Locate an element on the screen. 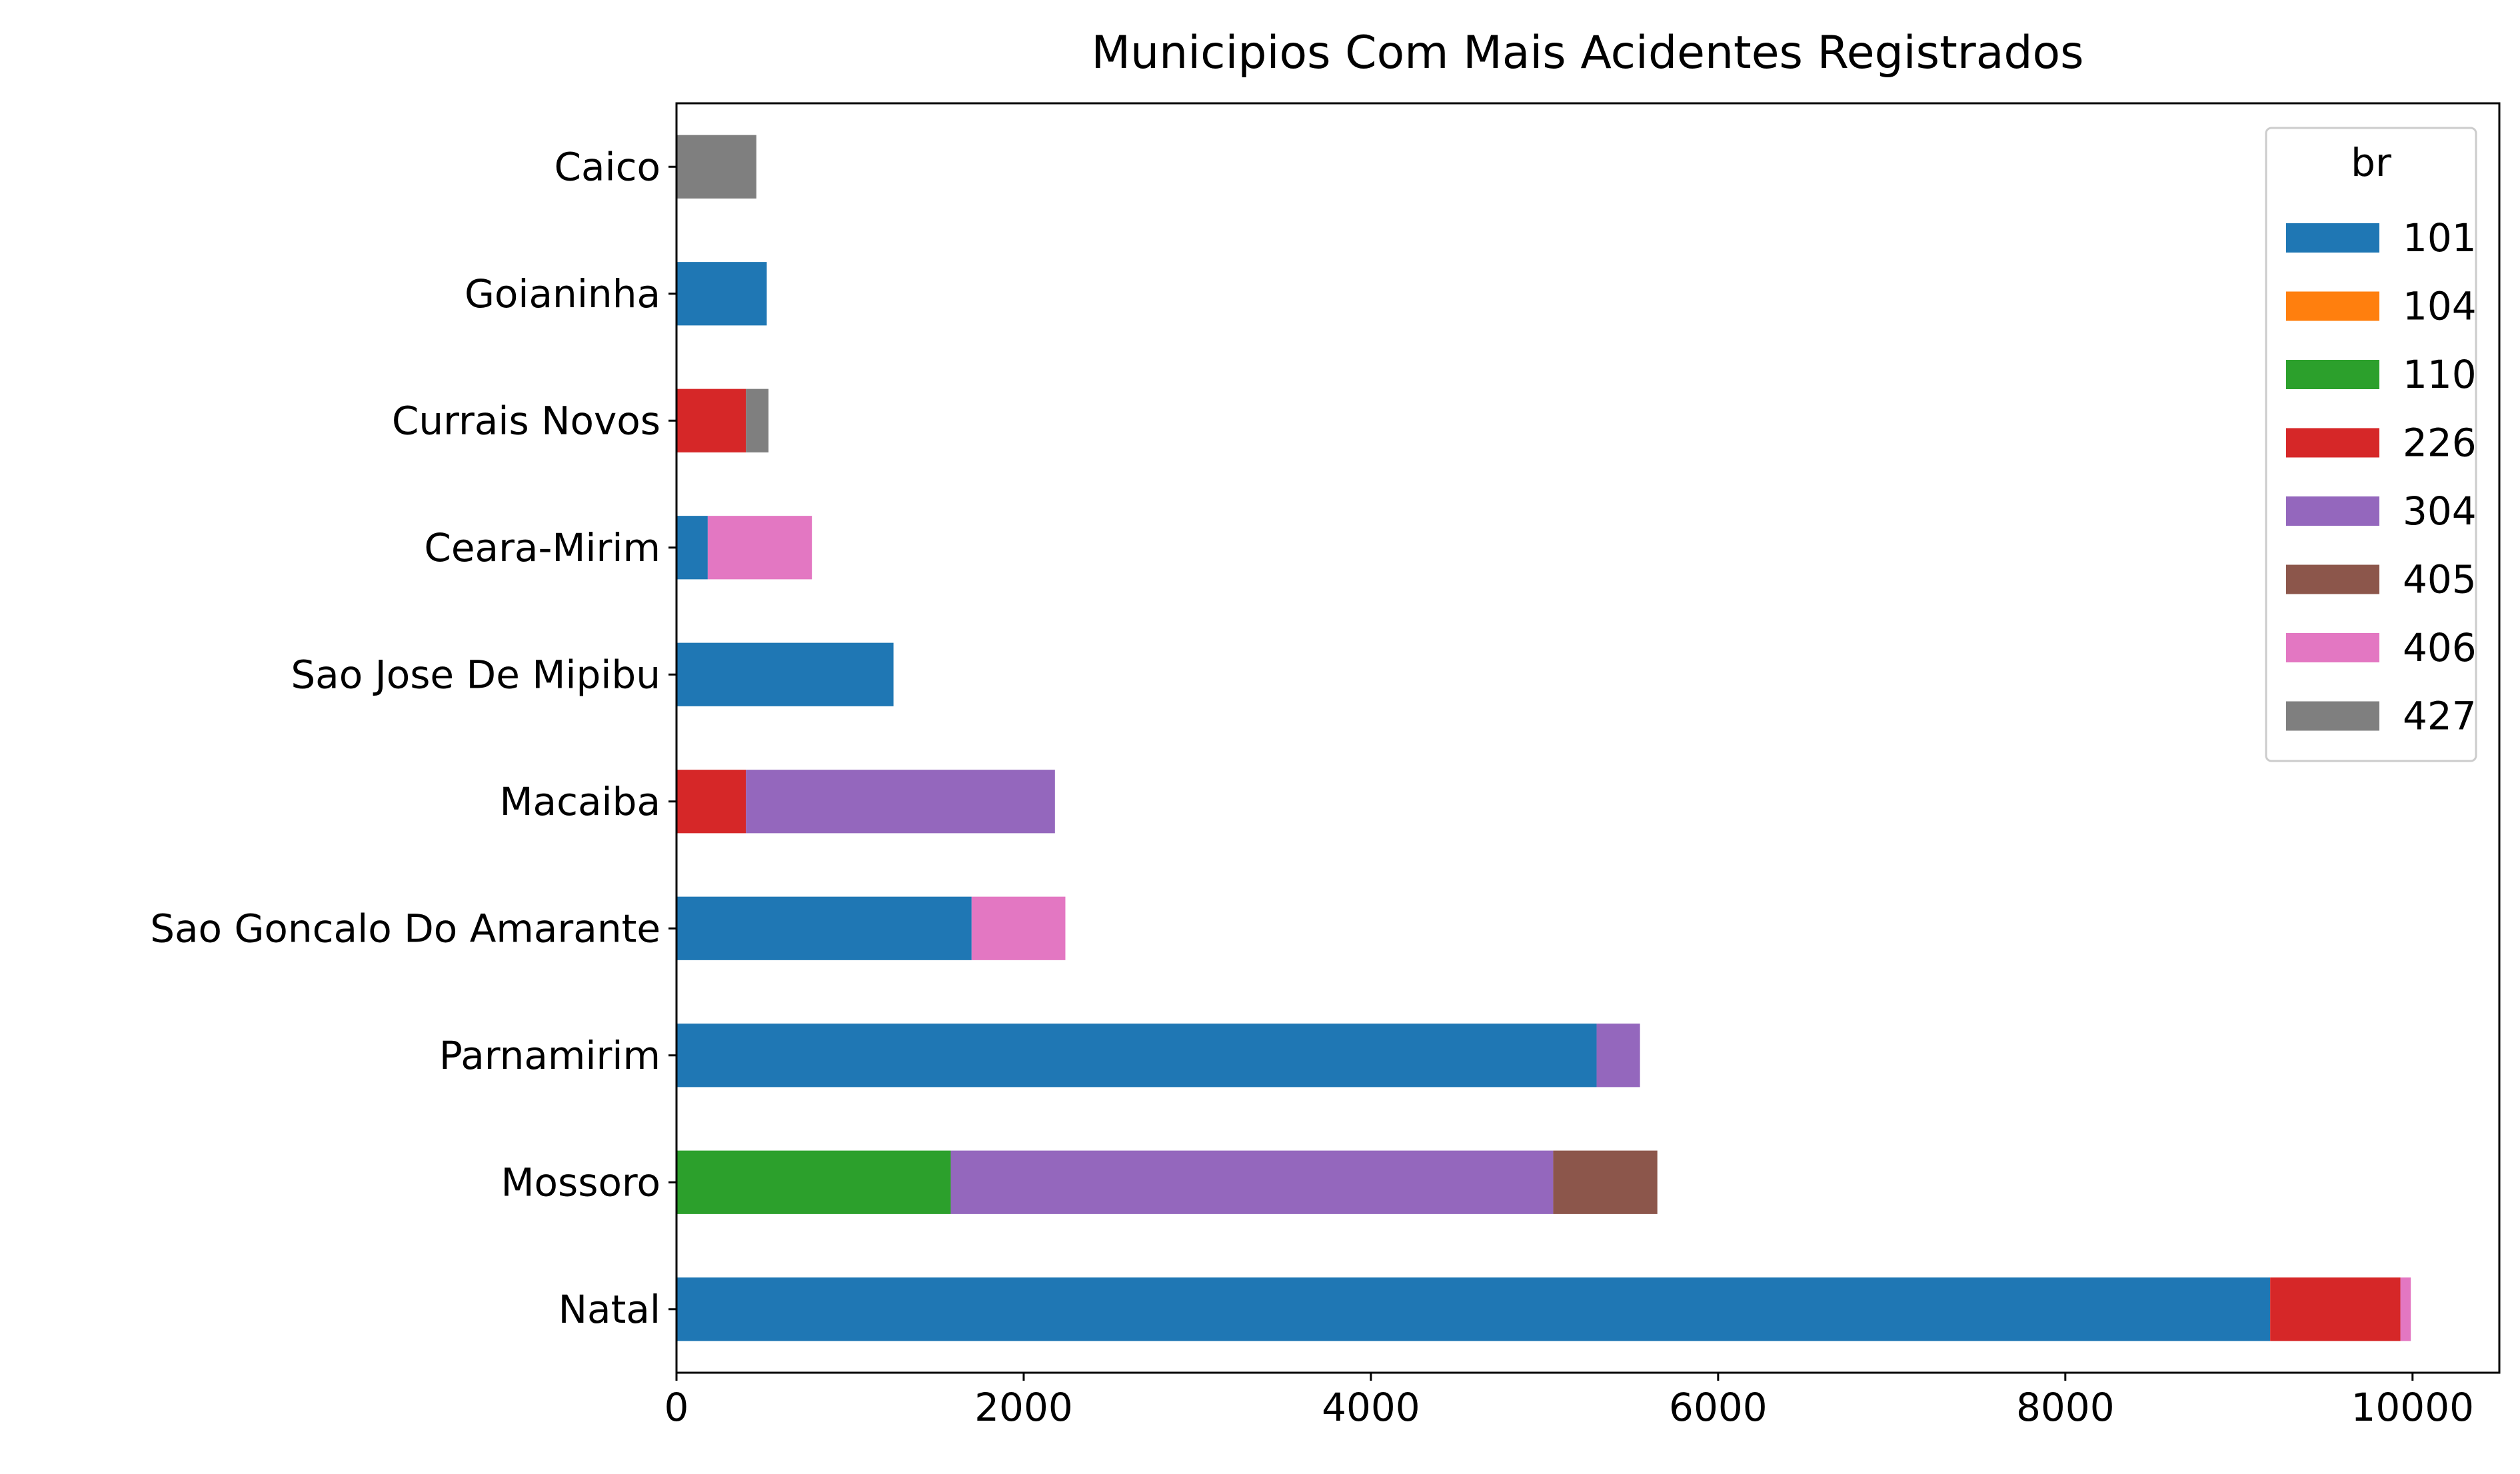 Image resolution: width=2520 pixels, height=1474 pixels. bar-segment-101-natal is located at coordinates (1473, 1309).